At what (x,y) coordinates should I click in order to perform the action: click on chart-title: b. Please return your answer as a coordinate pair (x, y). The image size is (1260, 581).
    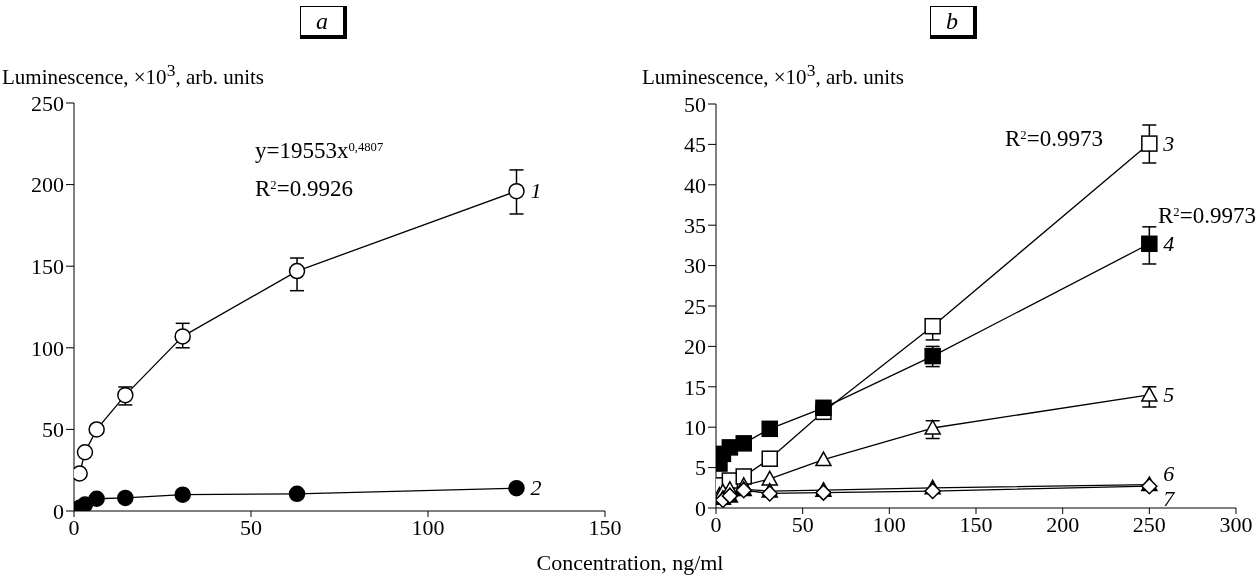
    Looking at the image, I should click on (953, 22).